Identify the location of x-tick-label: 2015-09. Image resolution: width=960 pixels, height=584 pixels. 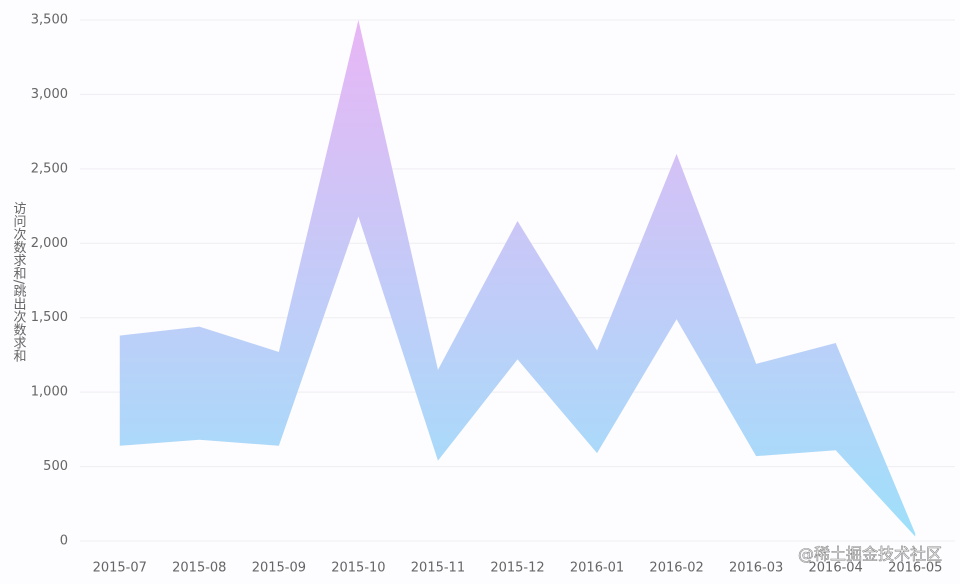
(279, 568).